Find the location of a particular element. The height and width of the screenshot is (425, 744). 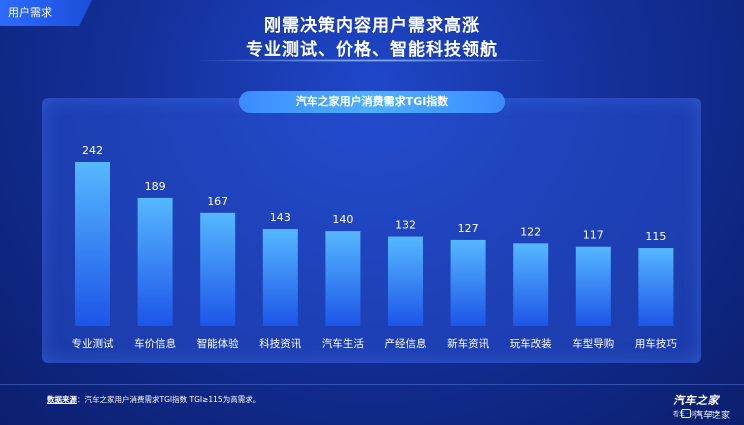

headline-line-1: 刚需决策内容用户需求高涨 is located at coordinates (372, 26).